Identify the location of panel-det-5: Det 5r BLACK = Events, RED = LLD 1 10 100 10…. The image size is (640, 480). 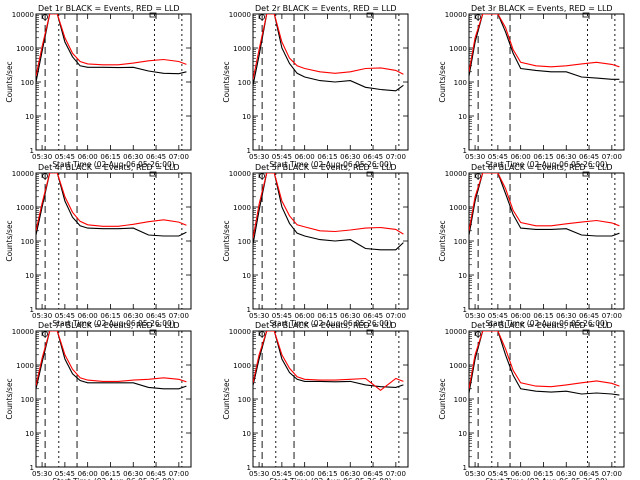
(315, 245).